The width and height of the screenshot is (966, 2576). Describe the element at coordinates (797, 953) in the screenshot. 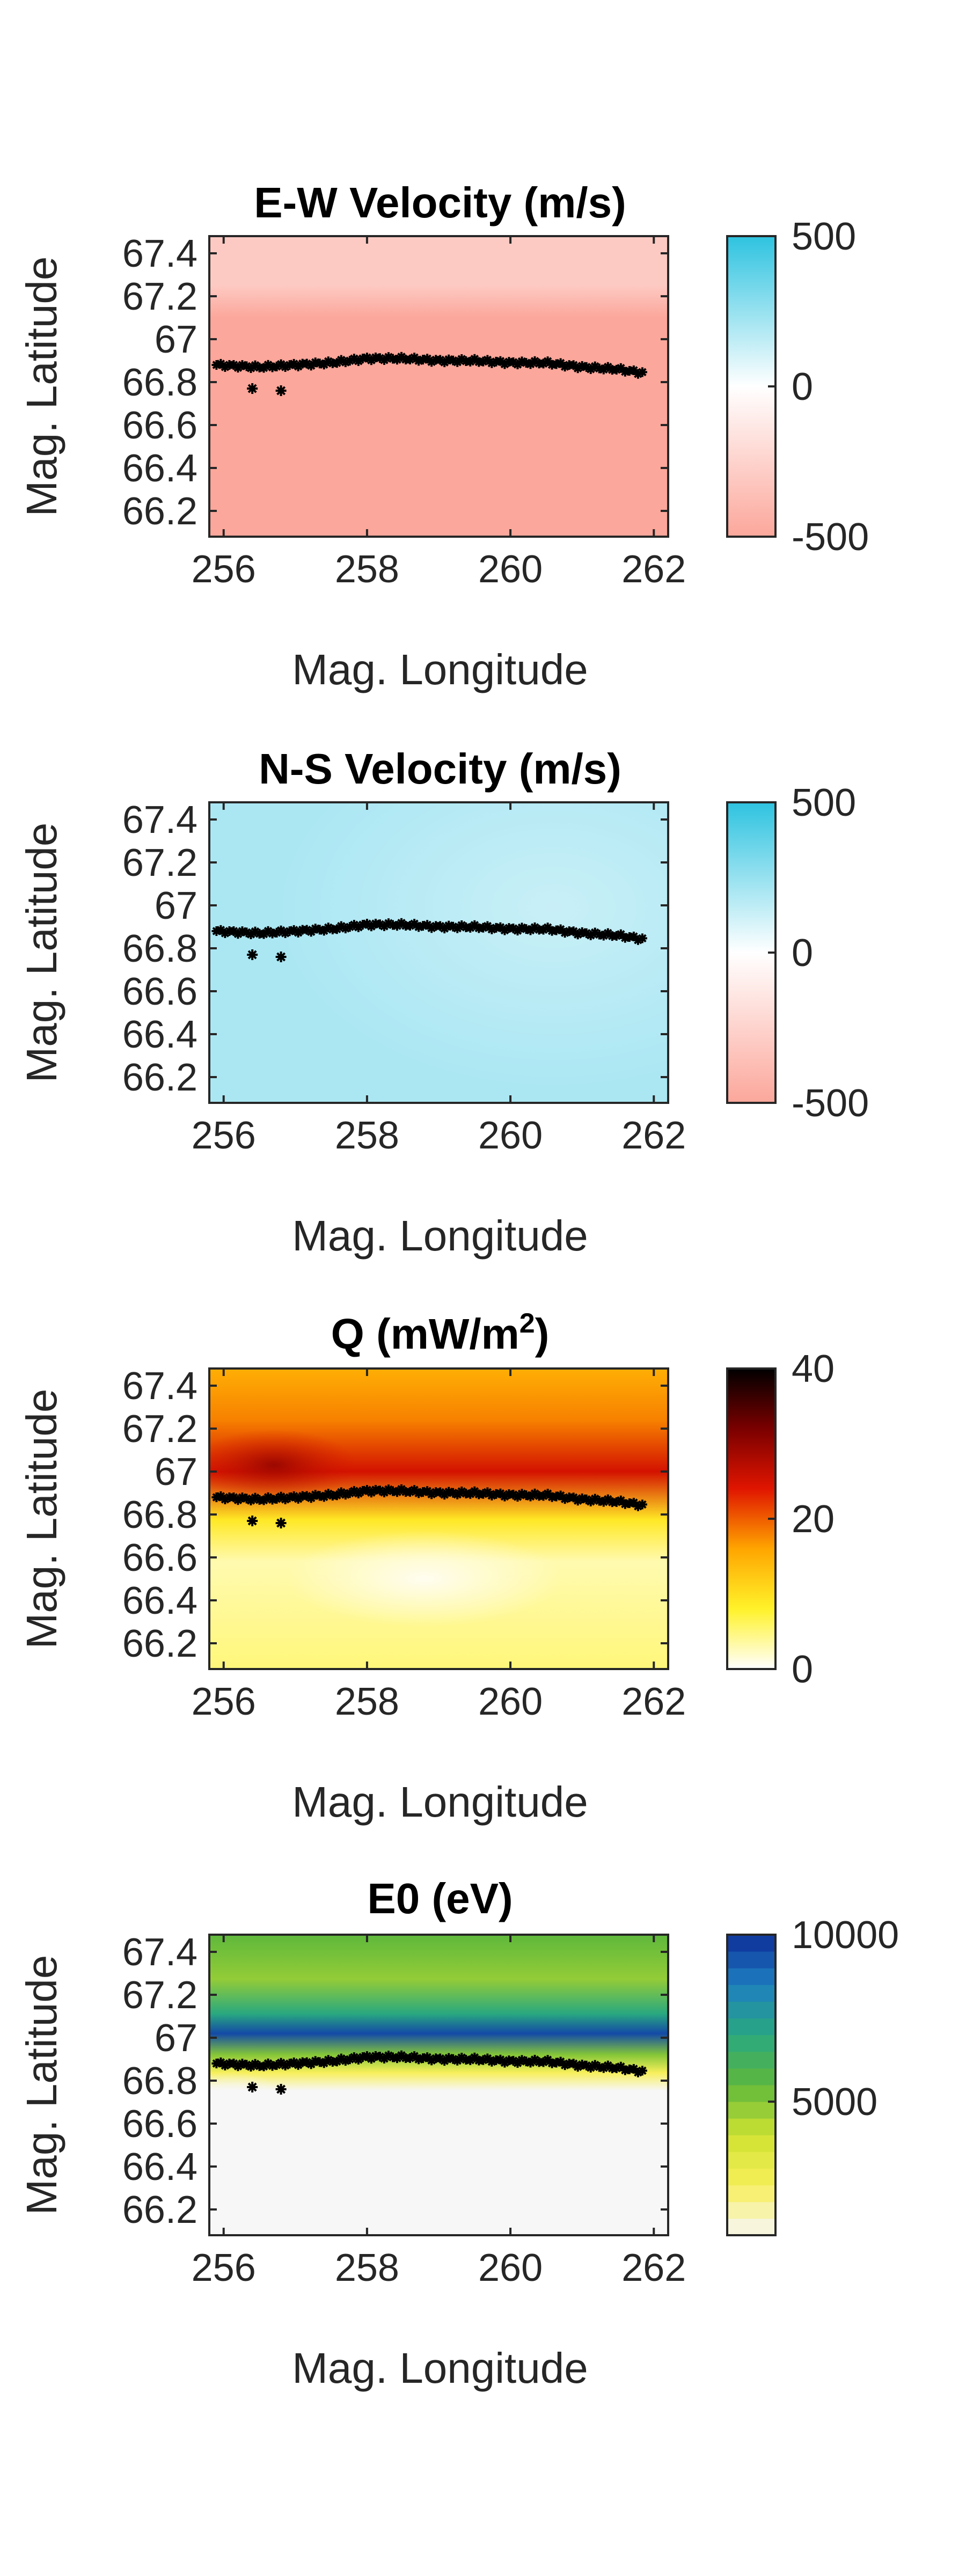

I see `colorbar: 500 0 -500` at that location.